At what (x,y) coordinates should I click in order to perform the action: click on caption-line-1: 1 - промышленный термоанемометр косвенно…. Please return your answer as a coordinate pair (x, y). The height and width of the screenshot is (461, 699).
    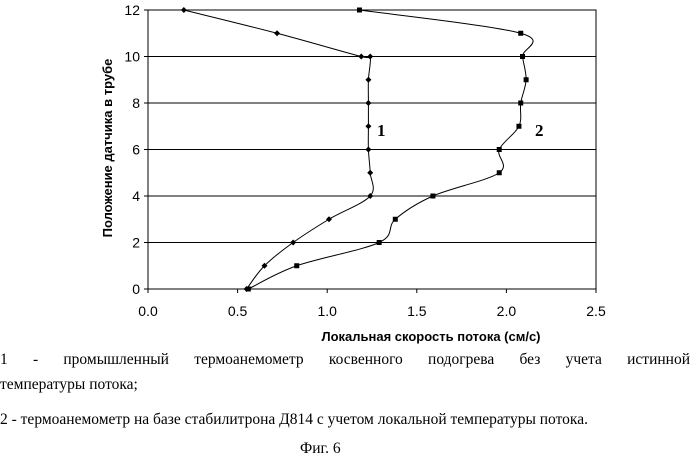
    Looking at the image, I should click on (345, 359).